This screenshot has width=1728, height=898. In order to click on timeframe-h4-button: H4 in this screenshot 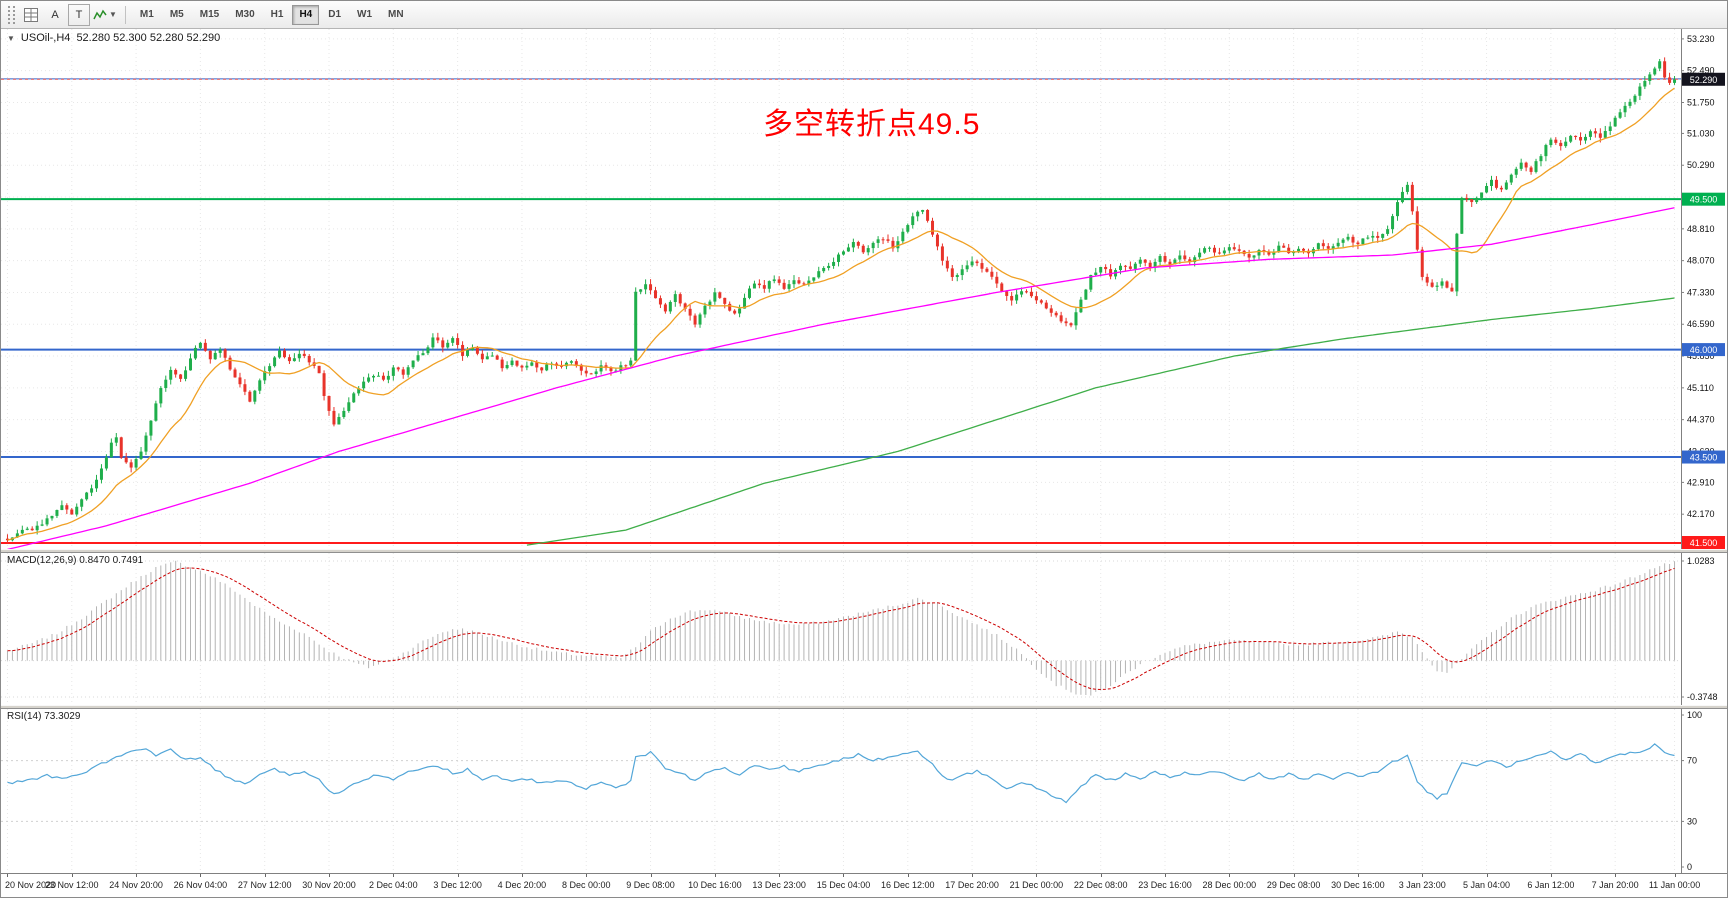, I will do `click(306, 14)`.